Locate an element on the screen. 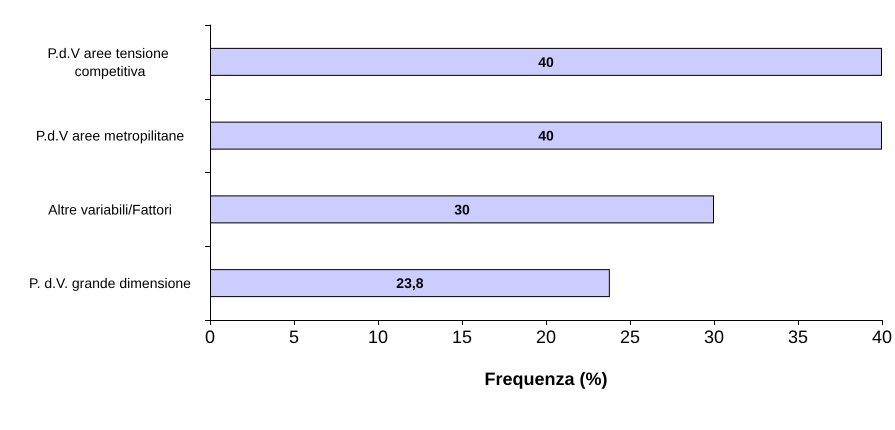 The height and width of the screenshot is (430, 895). x-tick-label: 25 is located at coordinates (630, 337).